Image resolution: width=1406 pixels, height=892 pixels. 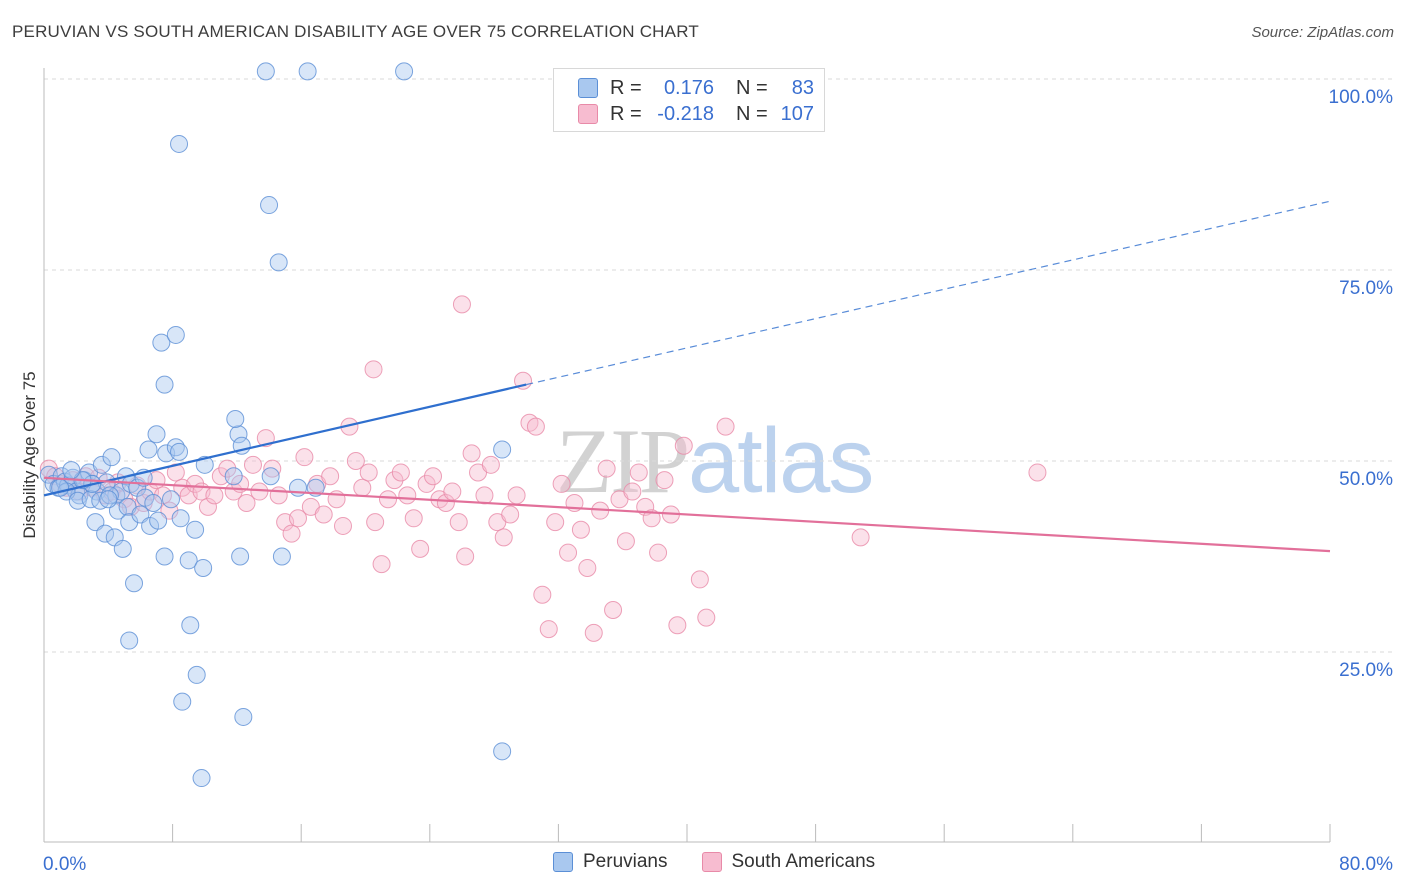 What do you see at coordinates (803, 861) in the screenshot?
I see `legend-label-south-americans: South Americans` at bounding box center [803, 861].